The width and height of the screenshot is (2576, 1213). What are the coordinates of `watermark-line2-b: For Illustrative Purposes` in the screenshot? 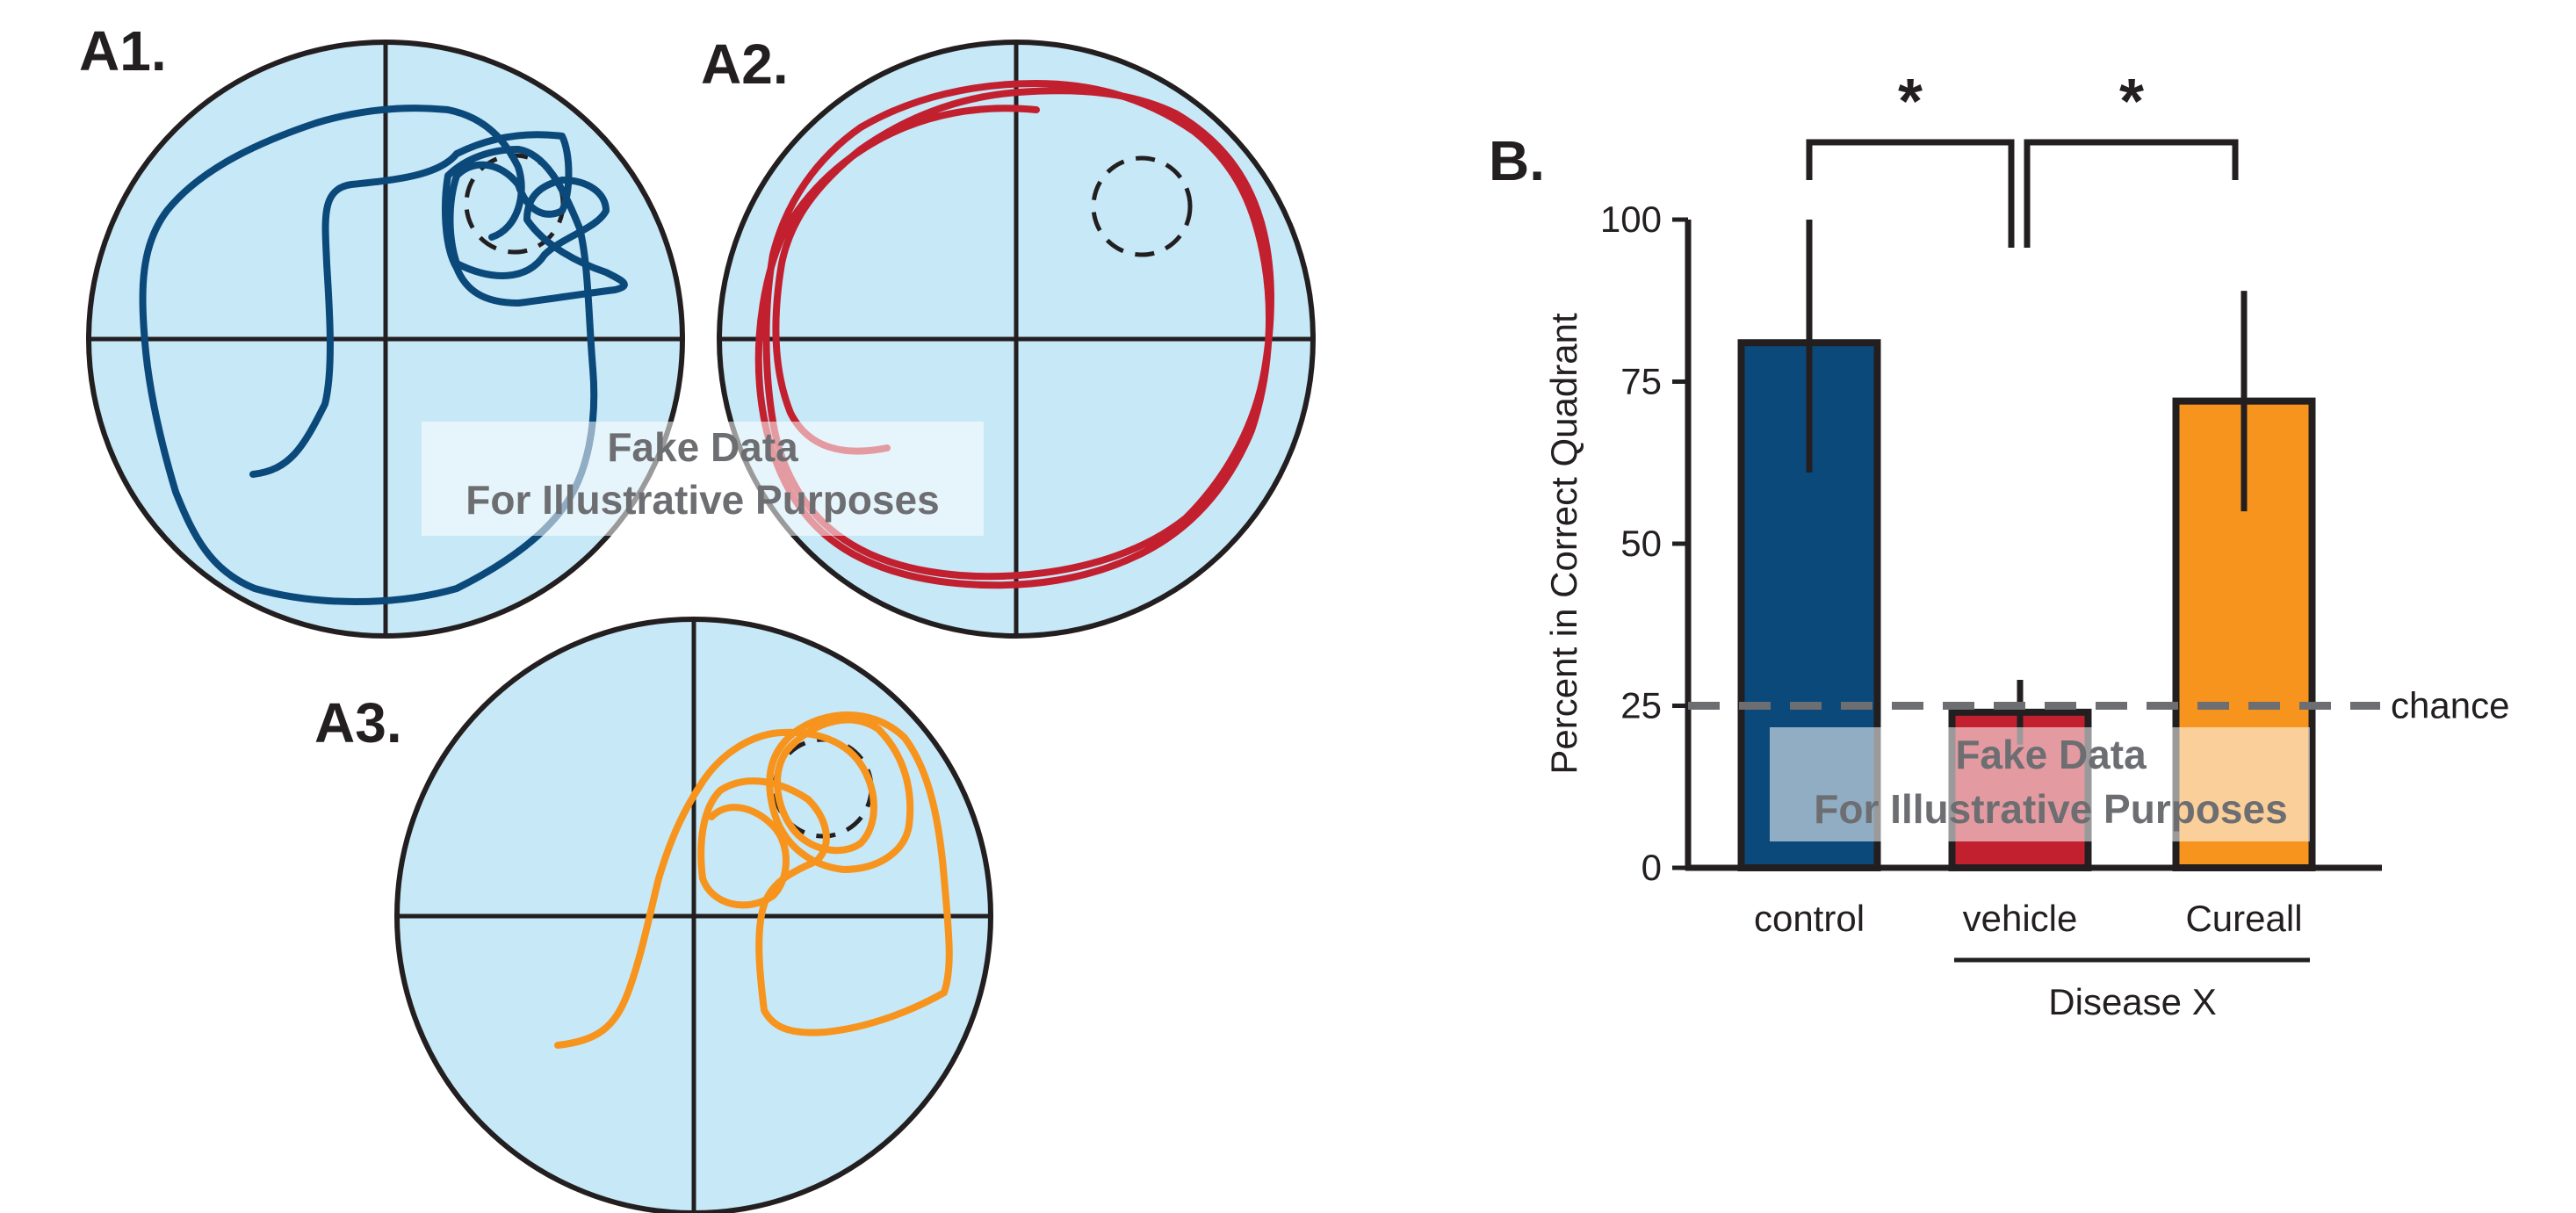 It's located at (2050, 809).